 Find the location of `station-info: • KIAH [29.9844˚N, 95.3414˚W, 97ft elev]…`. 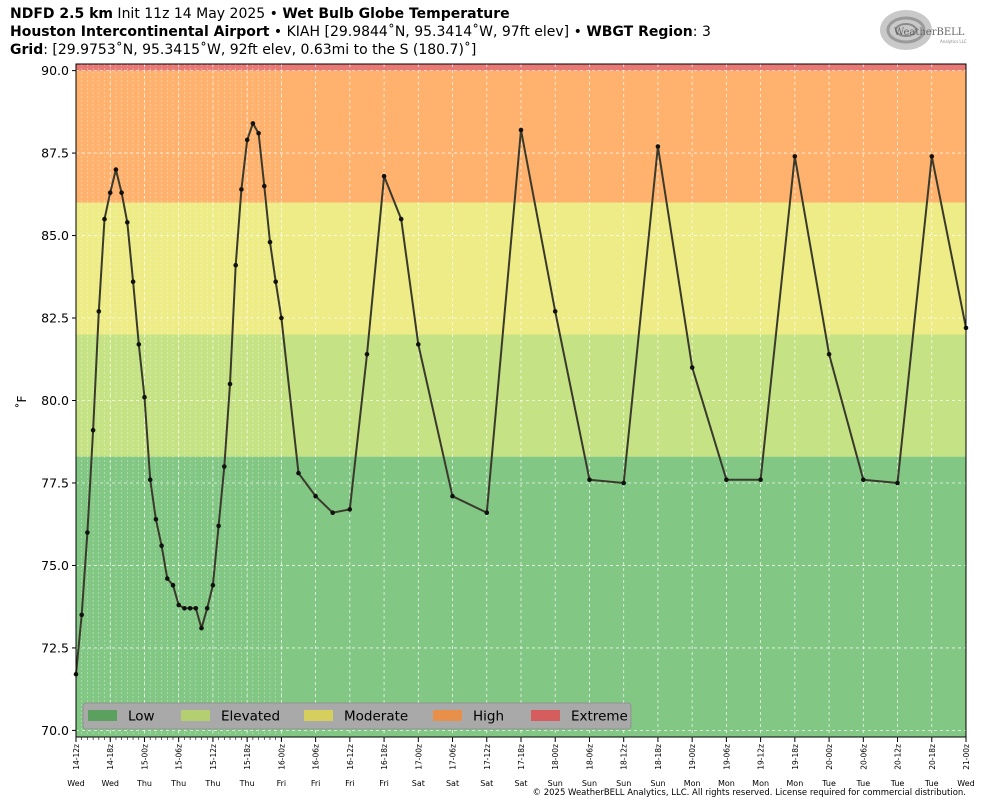

station-info: • KIAH [29.9844˚N, 95.3414˚W, 97ft elev]… is located at coordinates (428, 32).